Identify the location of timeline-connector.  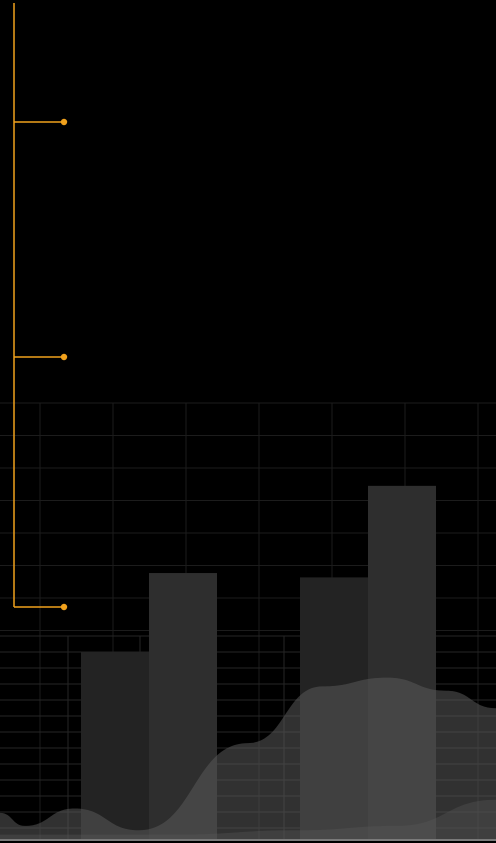
(40, 307).